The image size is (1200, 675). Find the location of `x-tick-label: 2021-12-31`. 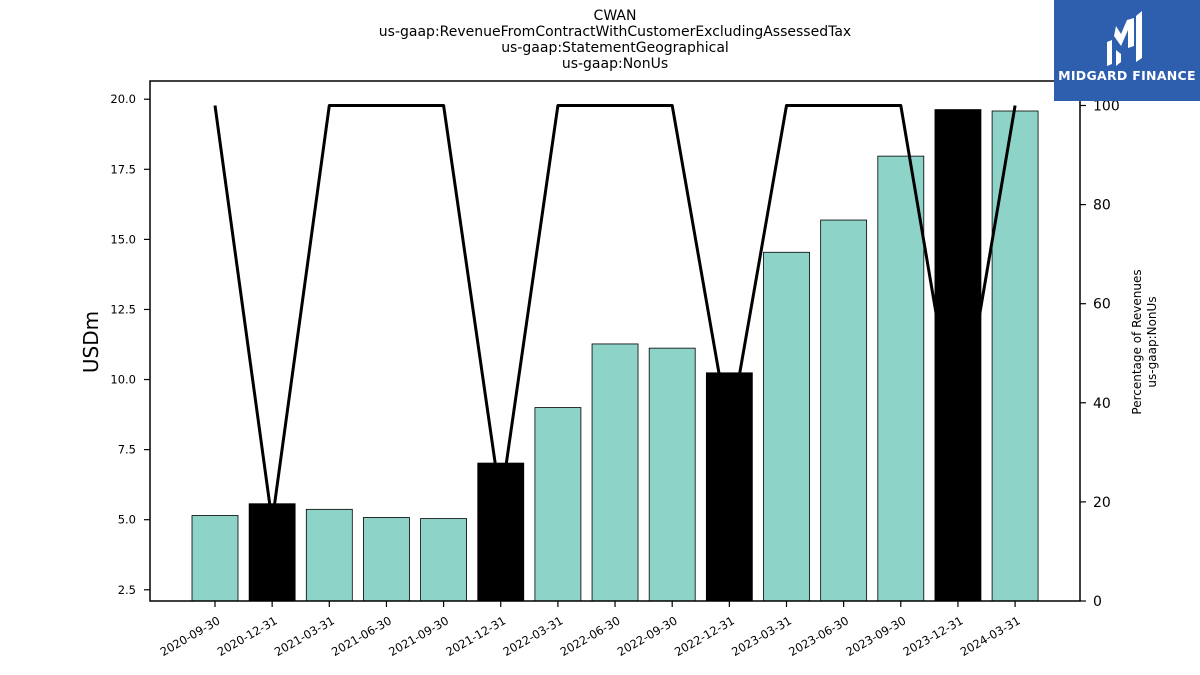

x-tick-label: 2021-12-31 is located at coordinates (475, 636).